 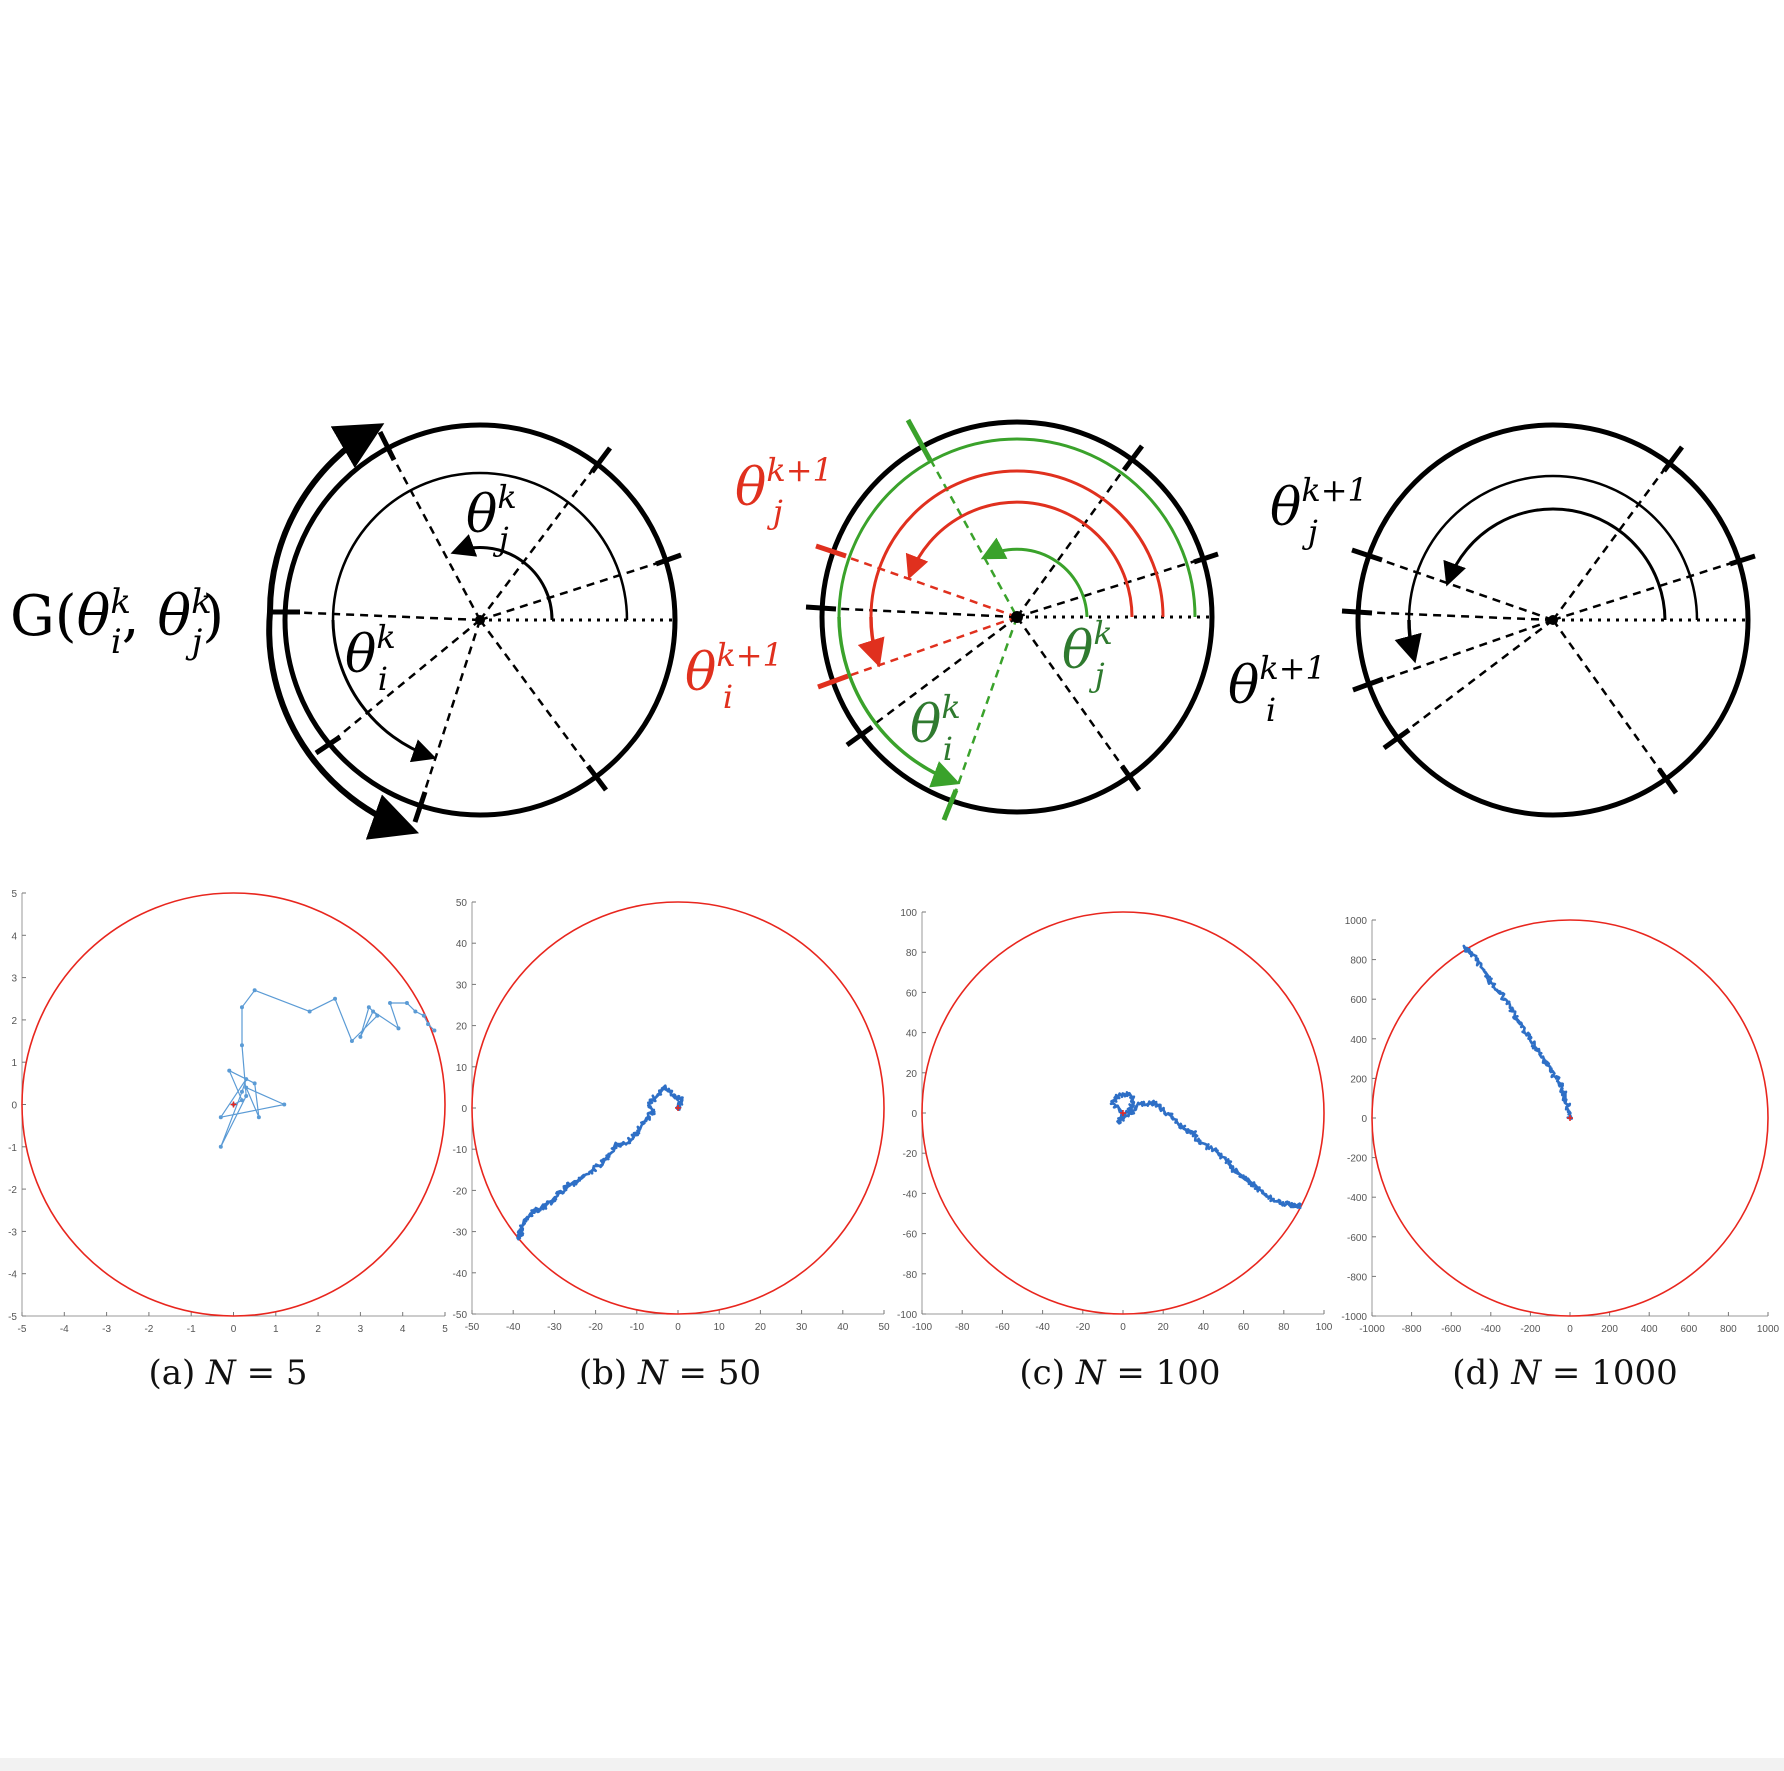 I want to click on y-tick-label: -1000, so click(x=1354, y=1317).